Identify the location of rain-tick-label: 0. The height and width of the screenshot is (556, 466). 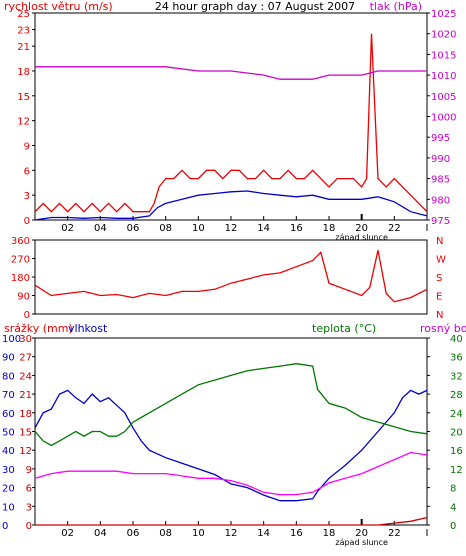
(29, 526).